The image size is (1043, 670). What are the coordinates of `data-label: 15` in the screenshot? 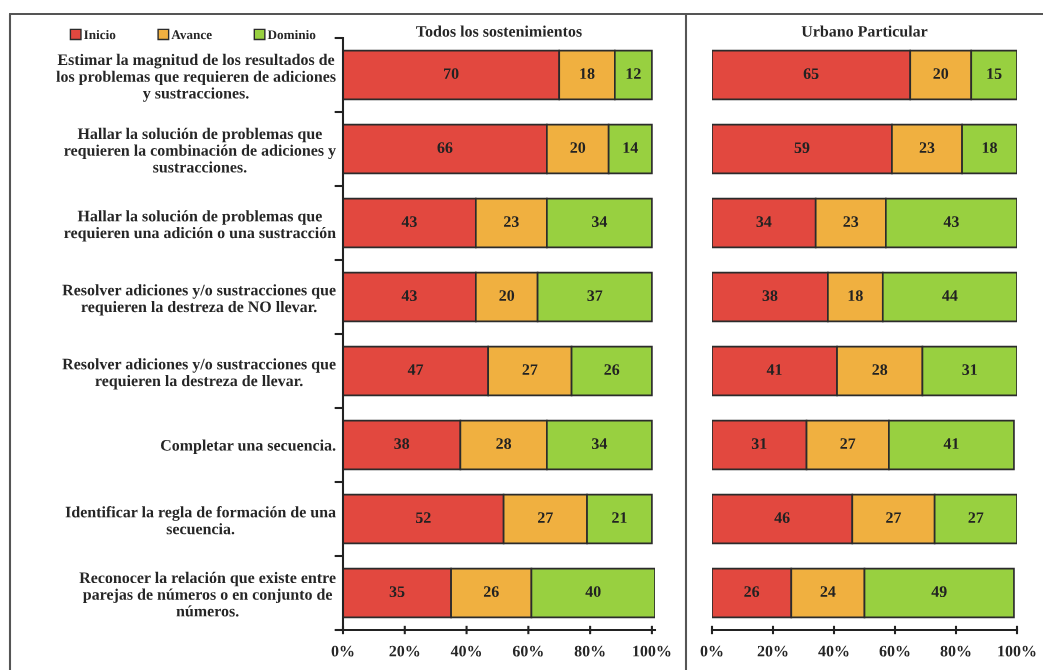 It's located at (994, 73).